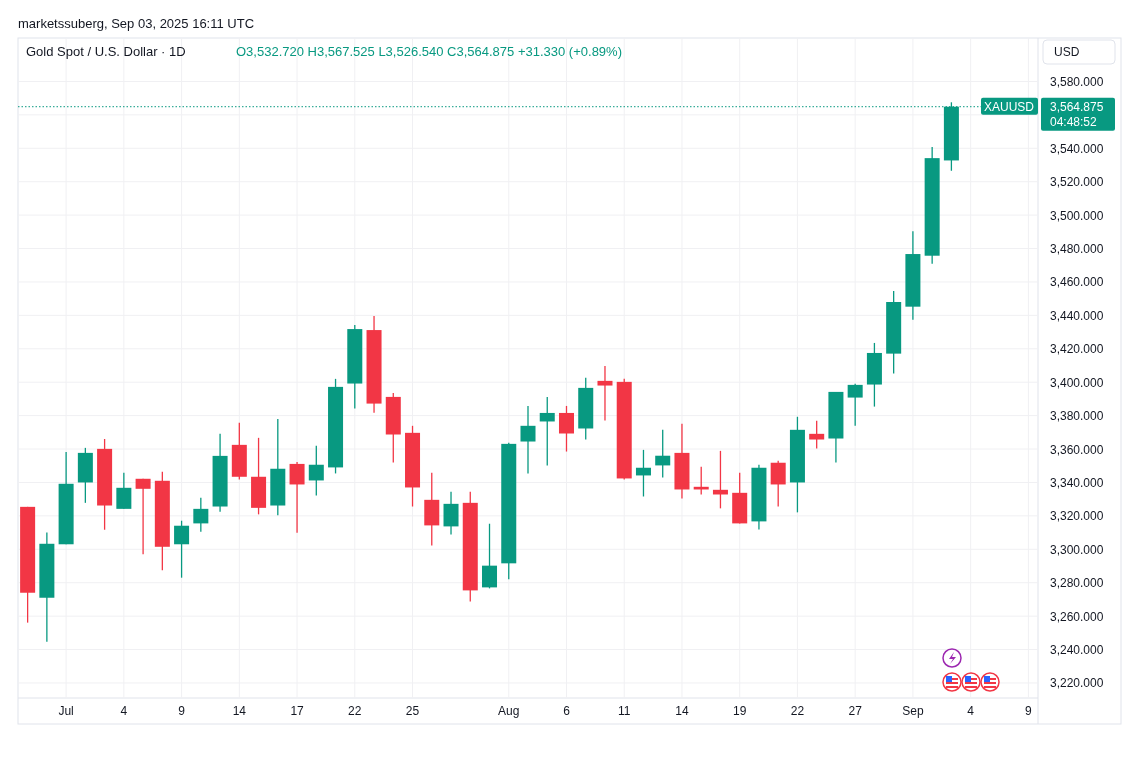 The width and height of the screenshot is (1123, 776). I want to click on ref-line-label: XAUUSD, so click(1009, 107).